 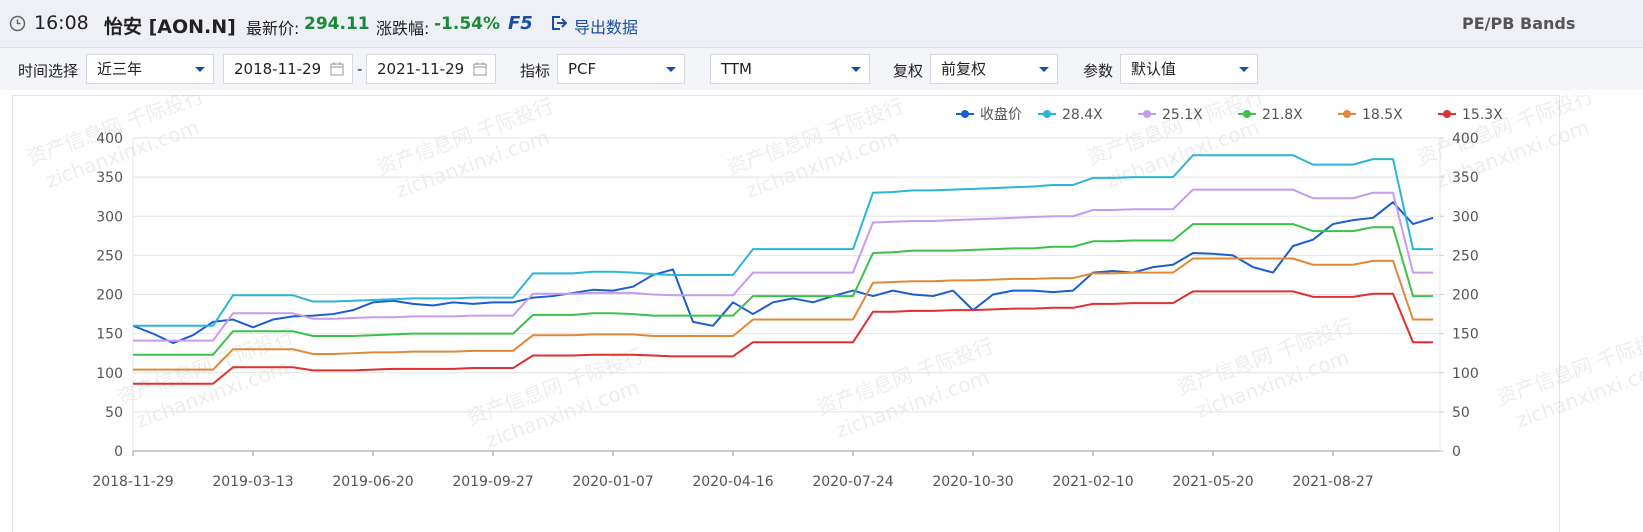 What do you see at coordinates (732, 482) in the screenshot?
I see `x-tick-label: 2020-04-16` at bounding box center [732, 482].